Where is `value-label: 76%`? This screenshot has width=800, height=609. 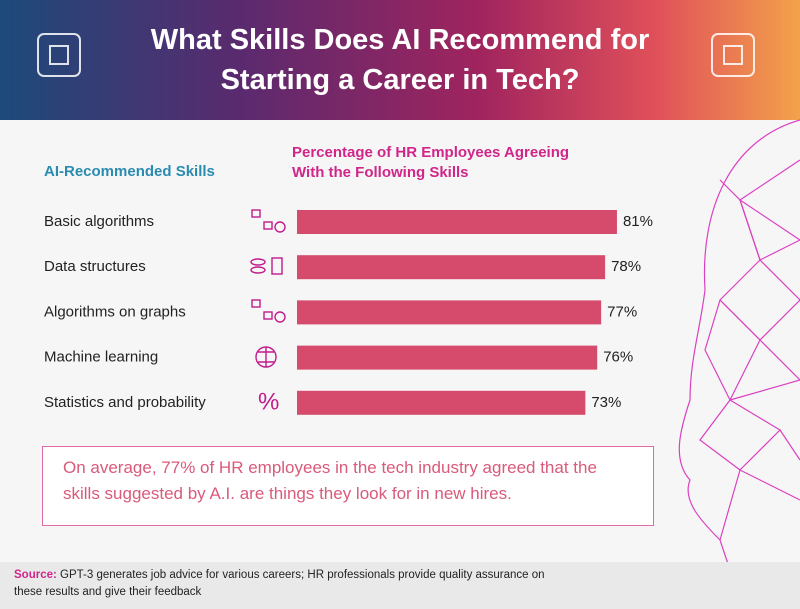
value-label: 76% is located at coordinates (618, 357).